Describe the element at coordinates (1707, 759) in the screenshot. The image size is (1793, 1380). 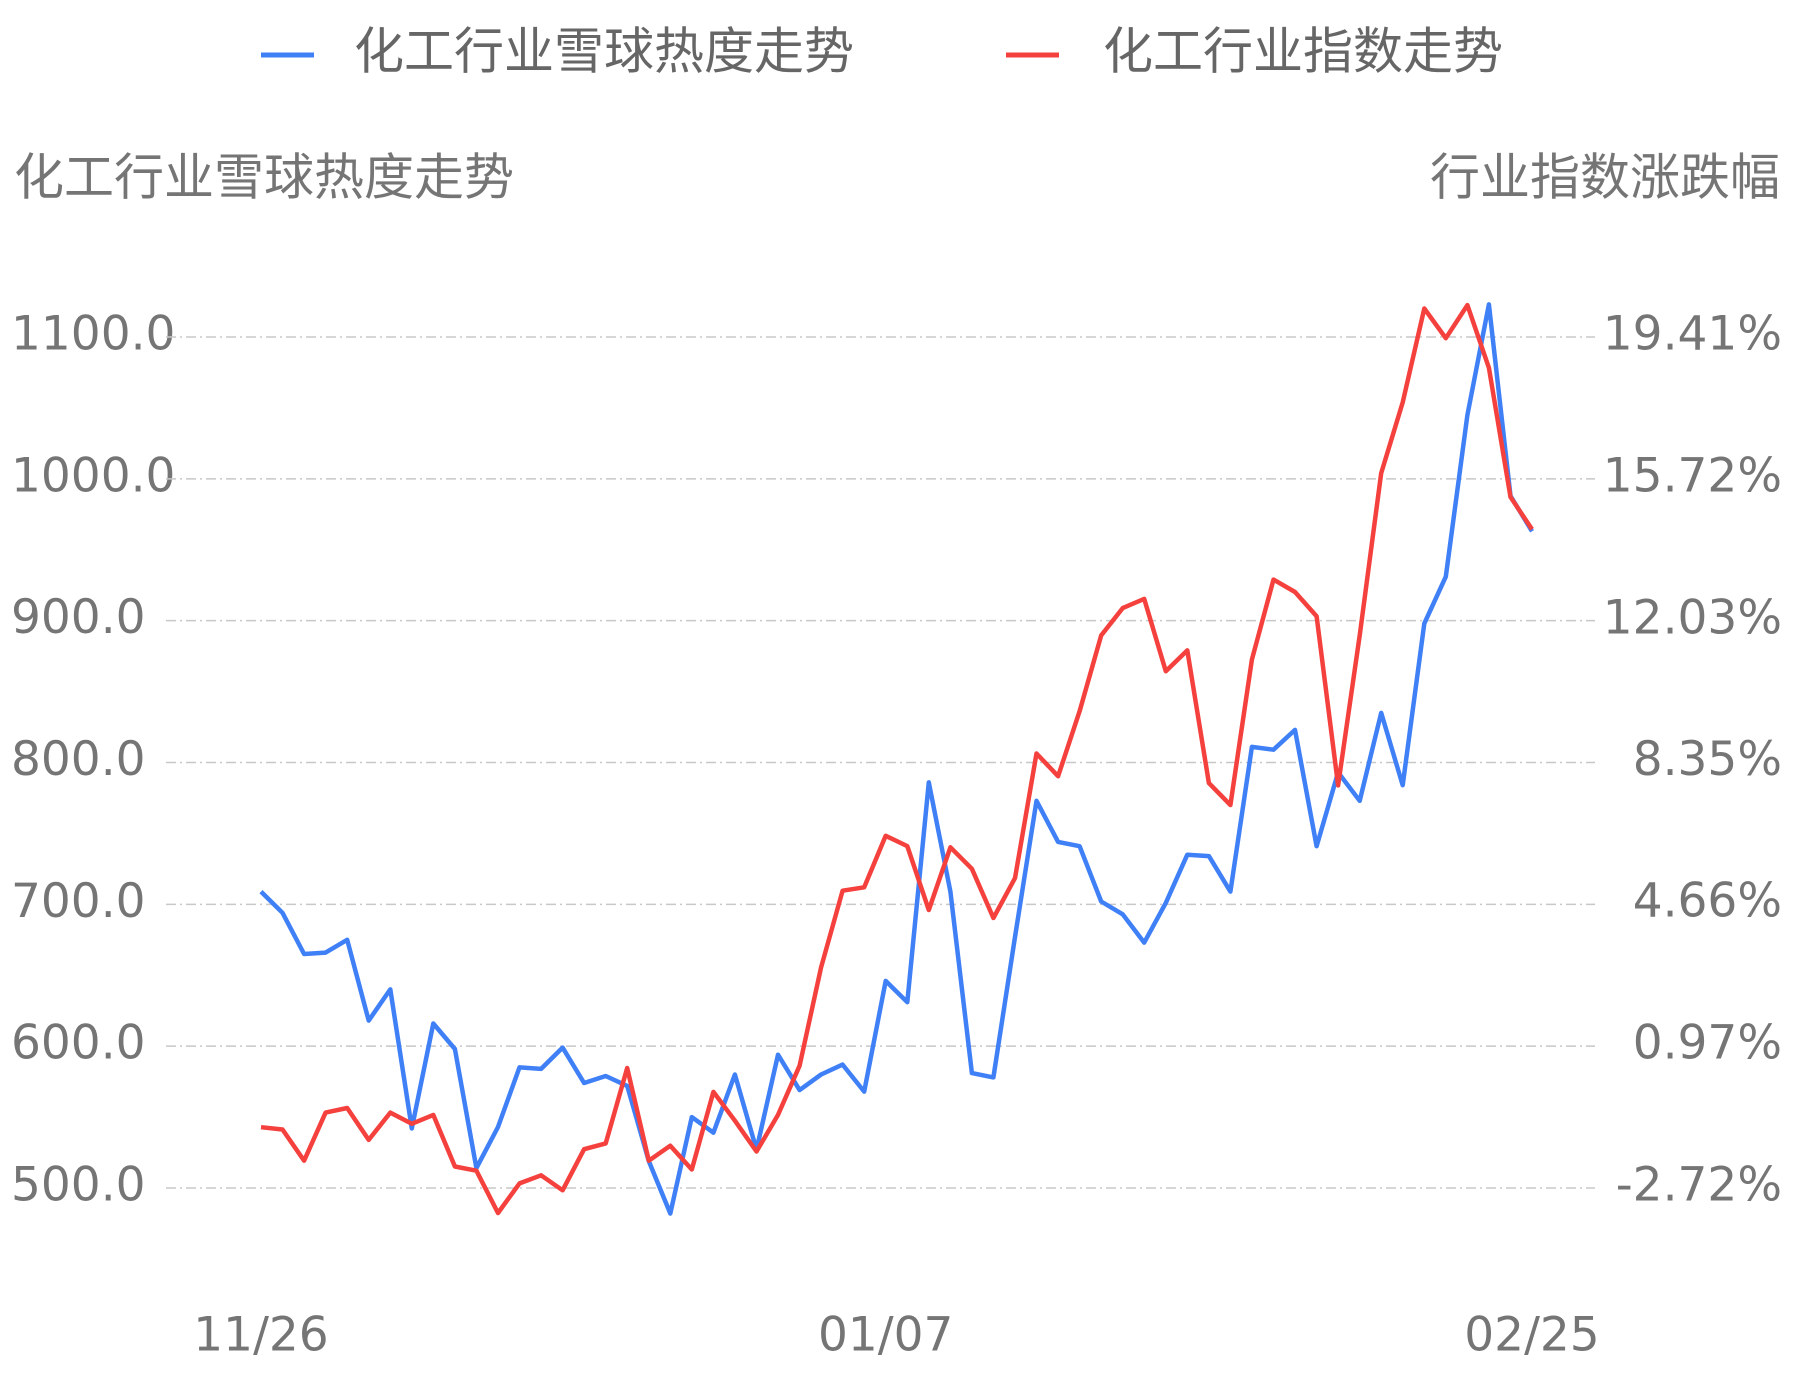
I see `y2-tick-label: 8.35%` at that location.